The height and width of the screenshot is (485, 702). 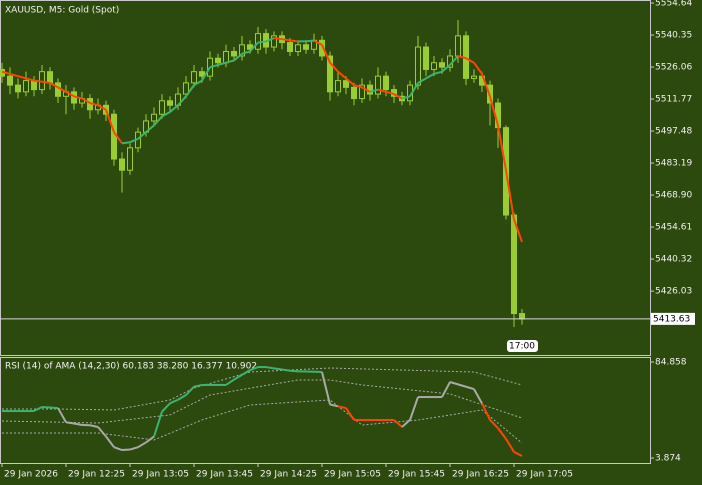 I want to click on y-tick-label: 5497.48, so click(x=673, y=132).